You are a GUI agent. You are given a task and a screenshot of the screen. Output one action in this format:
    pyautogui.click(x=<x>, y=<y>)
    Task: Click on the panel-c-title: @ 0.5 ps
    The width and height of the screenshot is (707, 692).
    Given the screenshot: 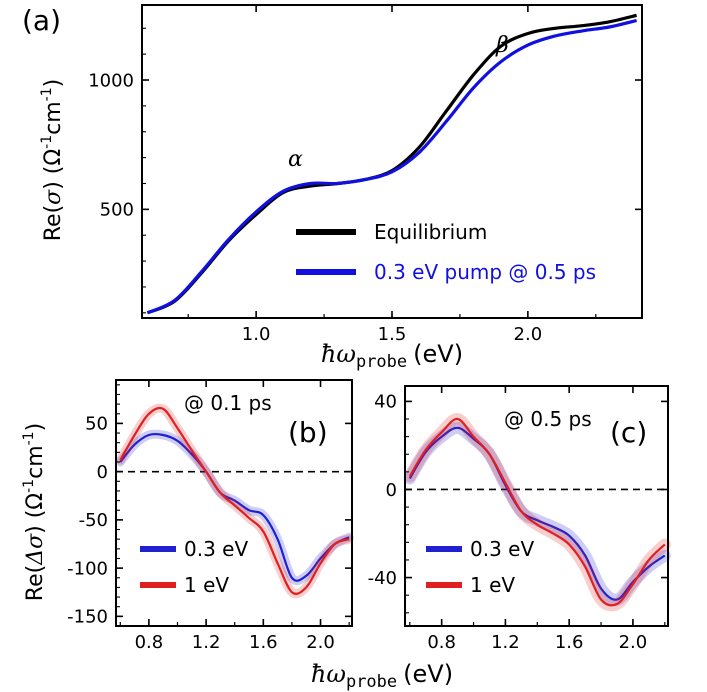 What is the action you would take?
    pyautogui.click(x=548, y=419)
    